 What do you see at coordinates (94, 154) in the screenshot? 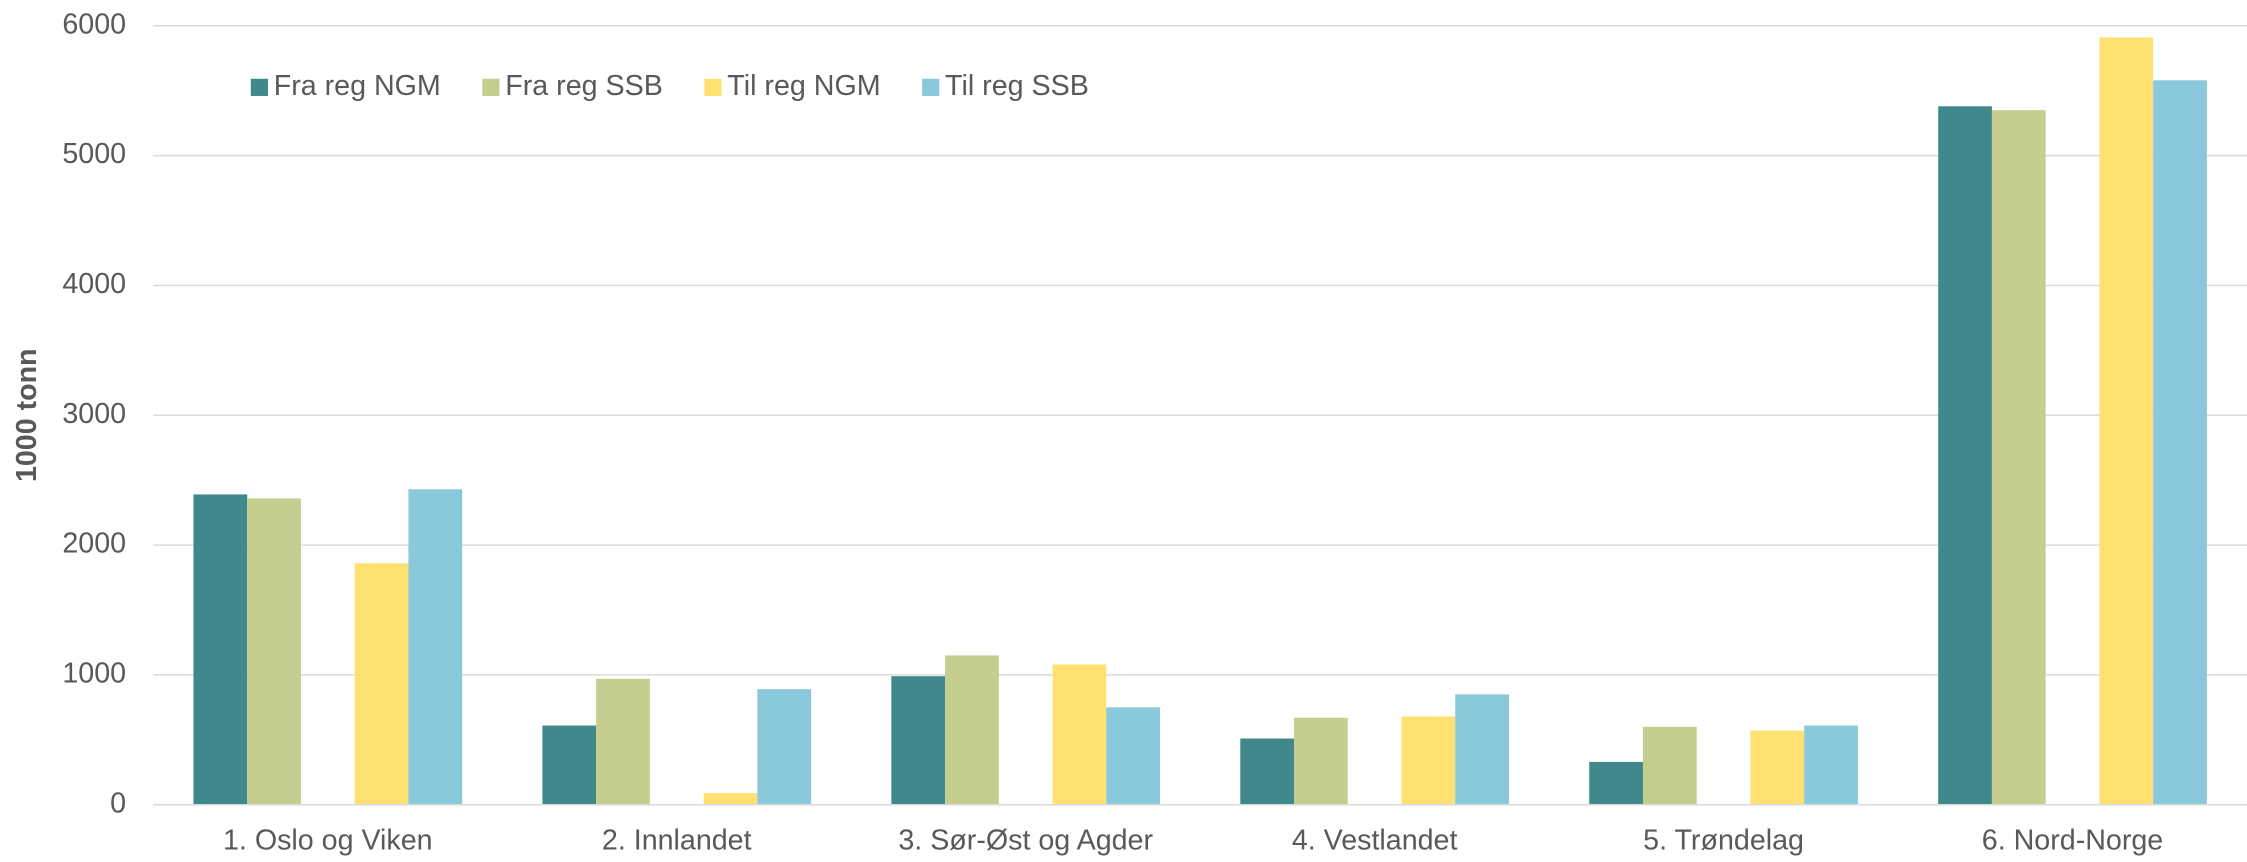
I see `y-tick-label: 5000` at bounding box center [94, 154].